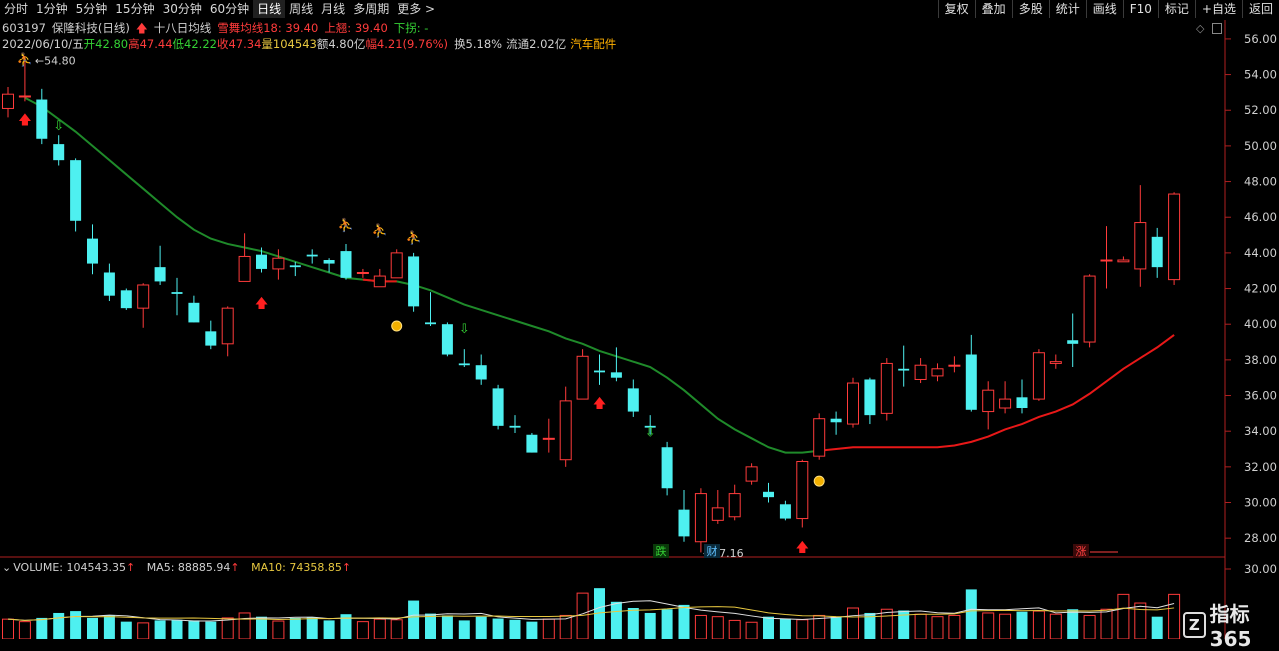  What do you see at coordinates (333, 9) in the screenshot?
I see `period-tab-8: 月线` at bounding box center [333, 9].